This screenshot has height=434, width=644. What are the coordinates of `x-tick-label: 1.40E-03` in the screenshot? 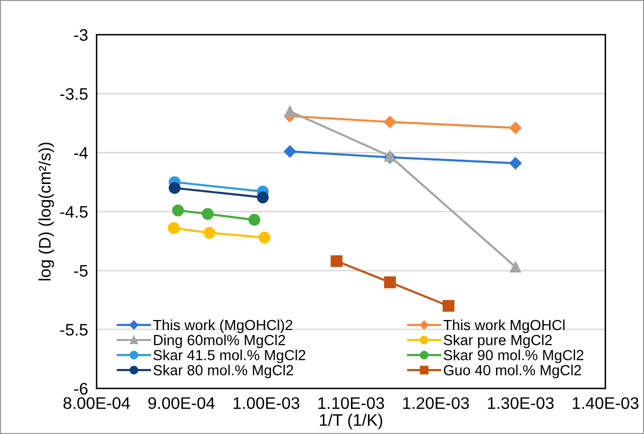 It's located at (605, 403).